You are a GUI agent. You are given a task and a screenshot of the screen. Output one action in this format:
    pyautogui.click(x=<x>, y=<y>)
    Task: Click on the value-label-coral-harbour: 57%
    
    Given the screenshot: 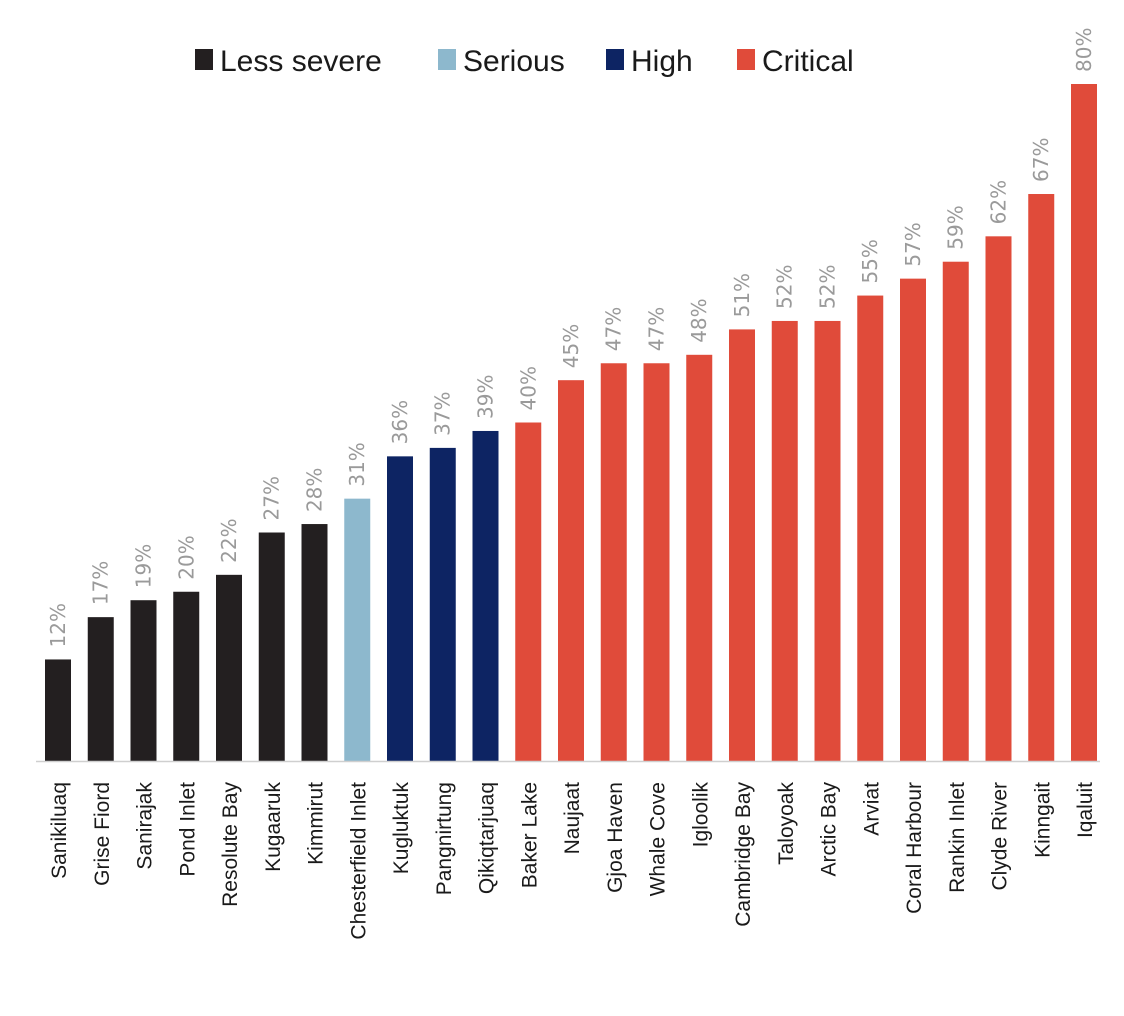 What is the action you would take?
    pyautogui.click(x=913, y=244)
    